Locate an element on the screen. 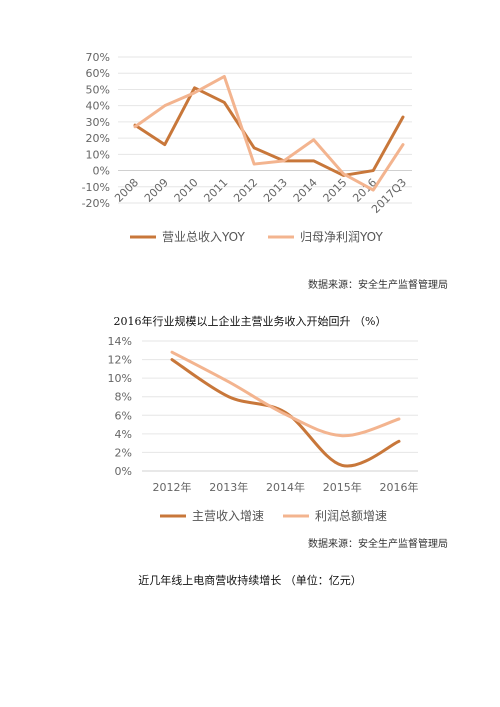  y-tick-label: 14% is located at coordinates (120, 341).